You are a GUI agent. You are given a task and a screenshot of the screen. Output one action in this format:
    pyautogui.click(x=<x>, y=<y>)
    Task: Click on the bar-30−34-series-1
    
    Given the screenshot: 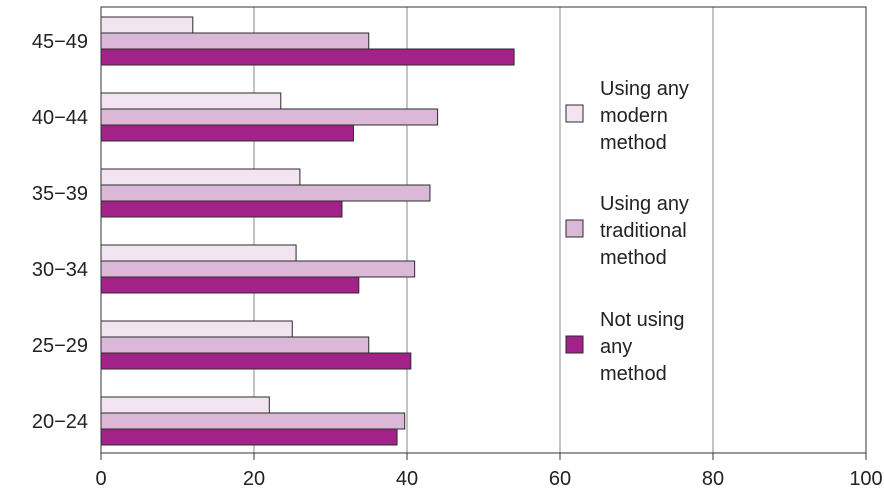 What is the action you would take?
    pyautogui.click(x=258, y=269)
    